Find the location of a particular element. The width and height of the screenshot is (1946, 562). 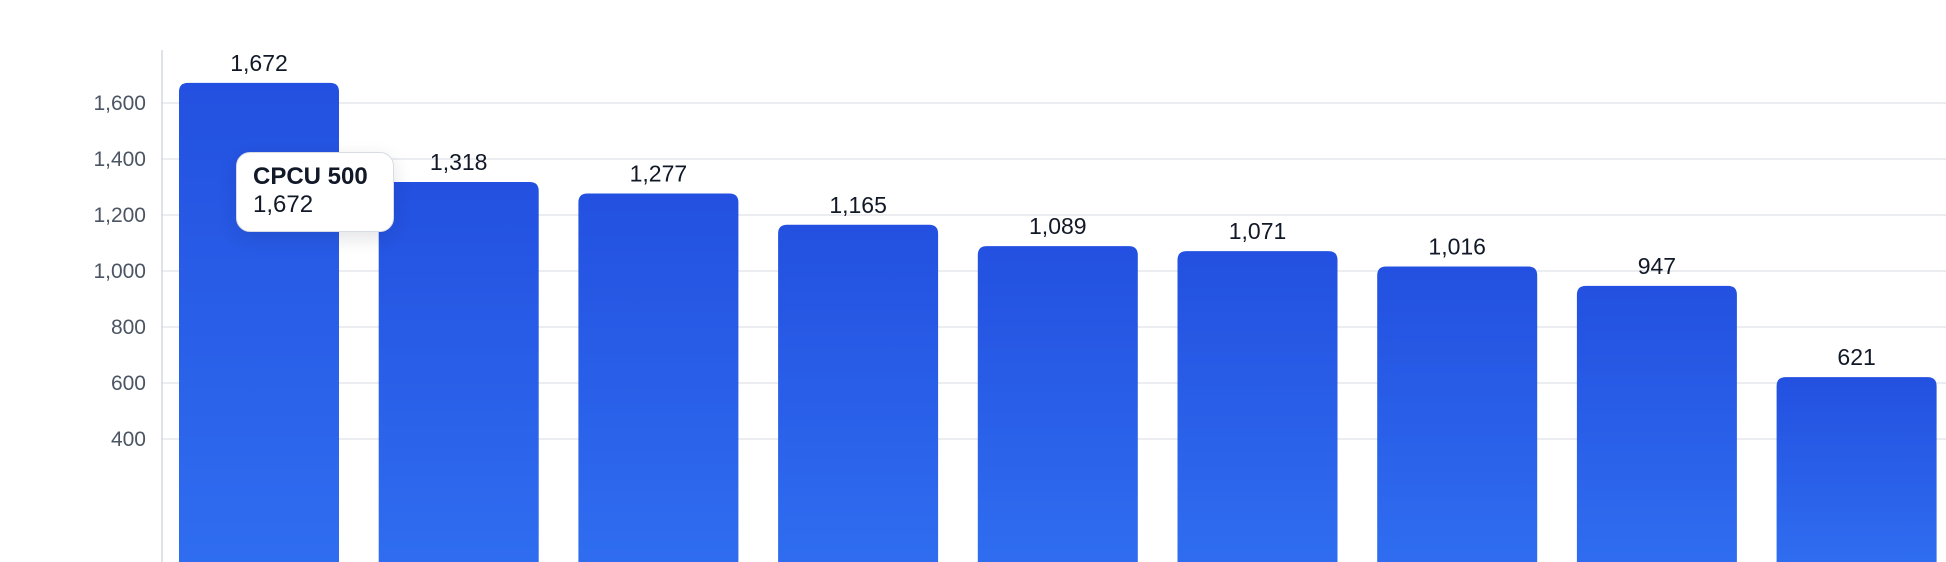

bar-value-label: 1,318 is located at coordinates (459, 162).